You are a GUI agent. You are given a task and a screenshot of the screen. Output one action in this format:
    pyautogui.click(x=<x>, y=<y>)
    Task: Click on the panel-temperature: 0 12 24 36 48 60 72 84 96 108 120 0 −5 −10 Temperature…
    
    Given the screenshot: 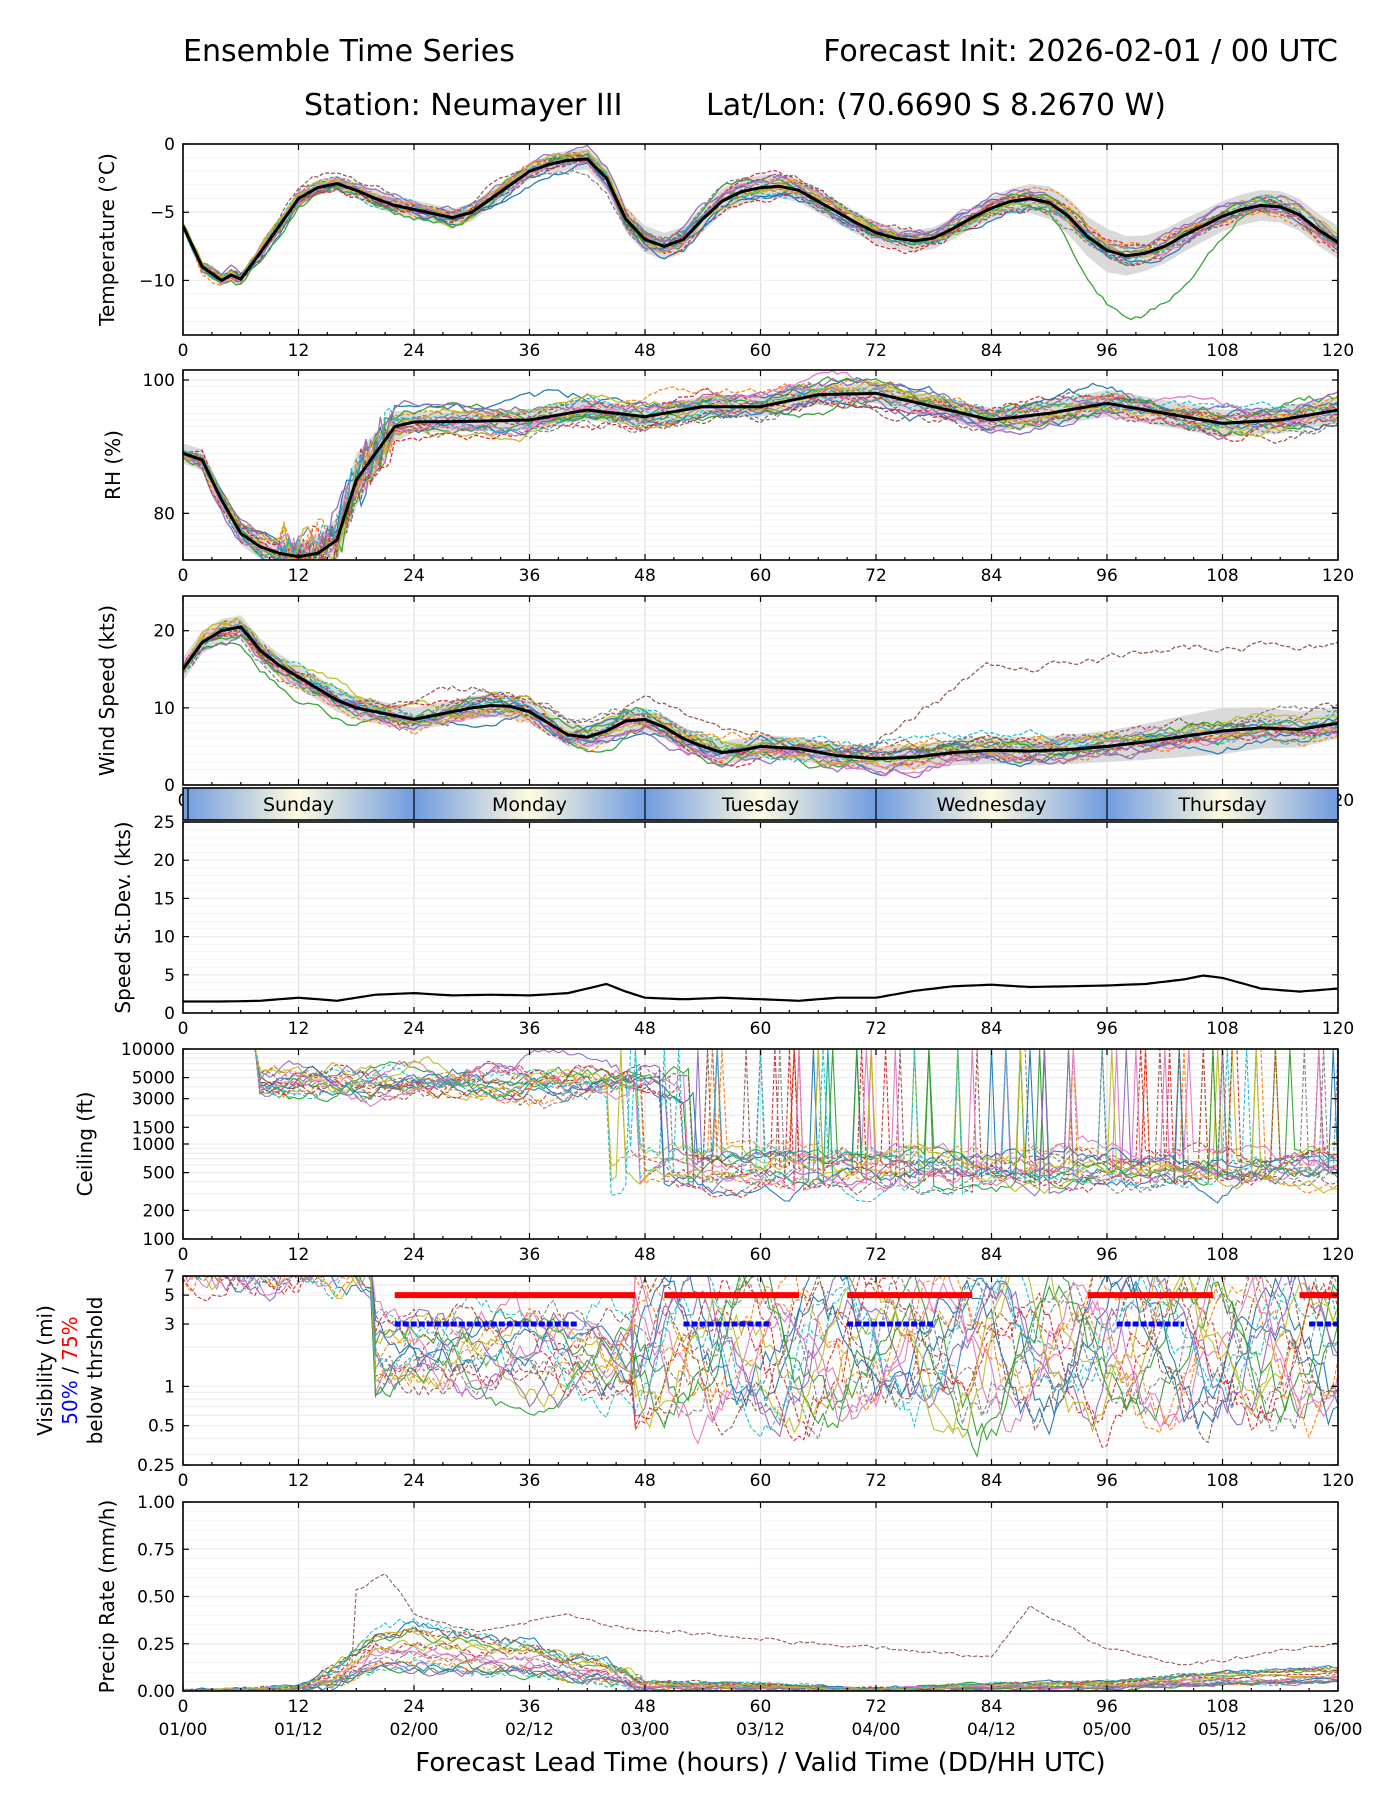 What is the action you would take?
    pyautogui.click(x=724, y=248)
    